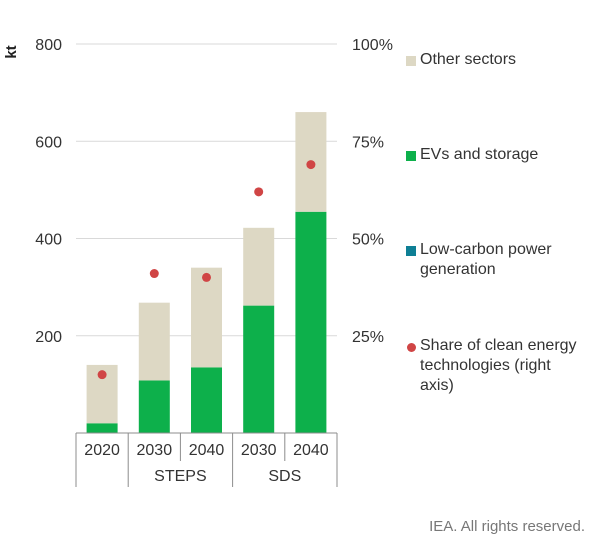 This screenshot has height=547, width=589. Describe the element at coordinates (372, 45) in the screenshot. I see `y2-tick-label: 100%` at that location.